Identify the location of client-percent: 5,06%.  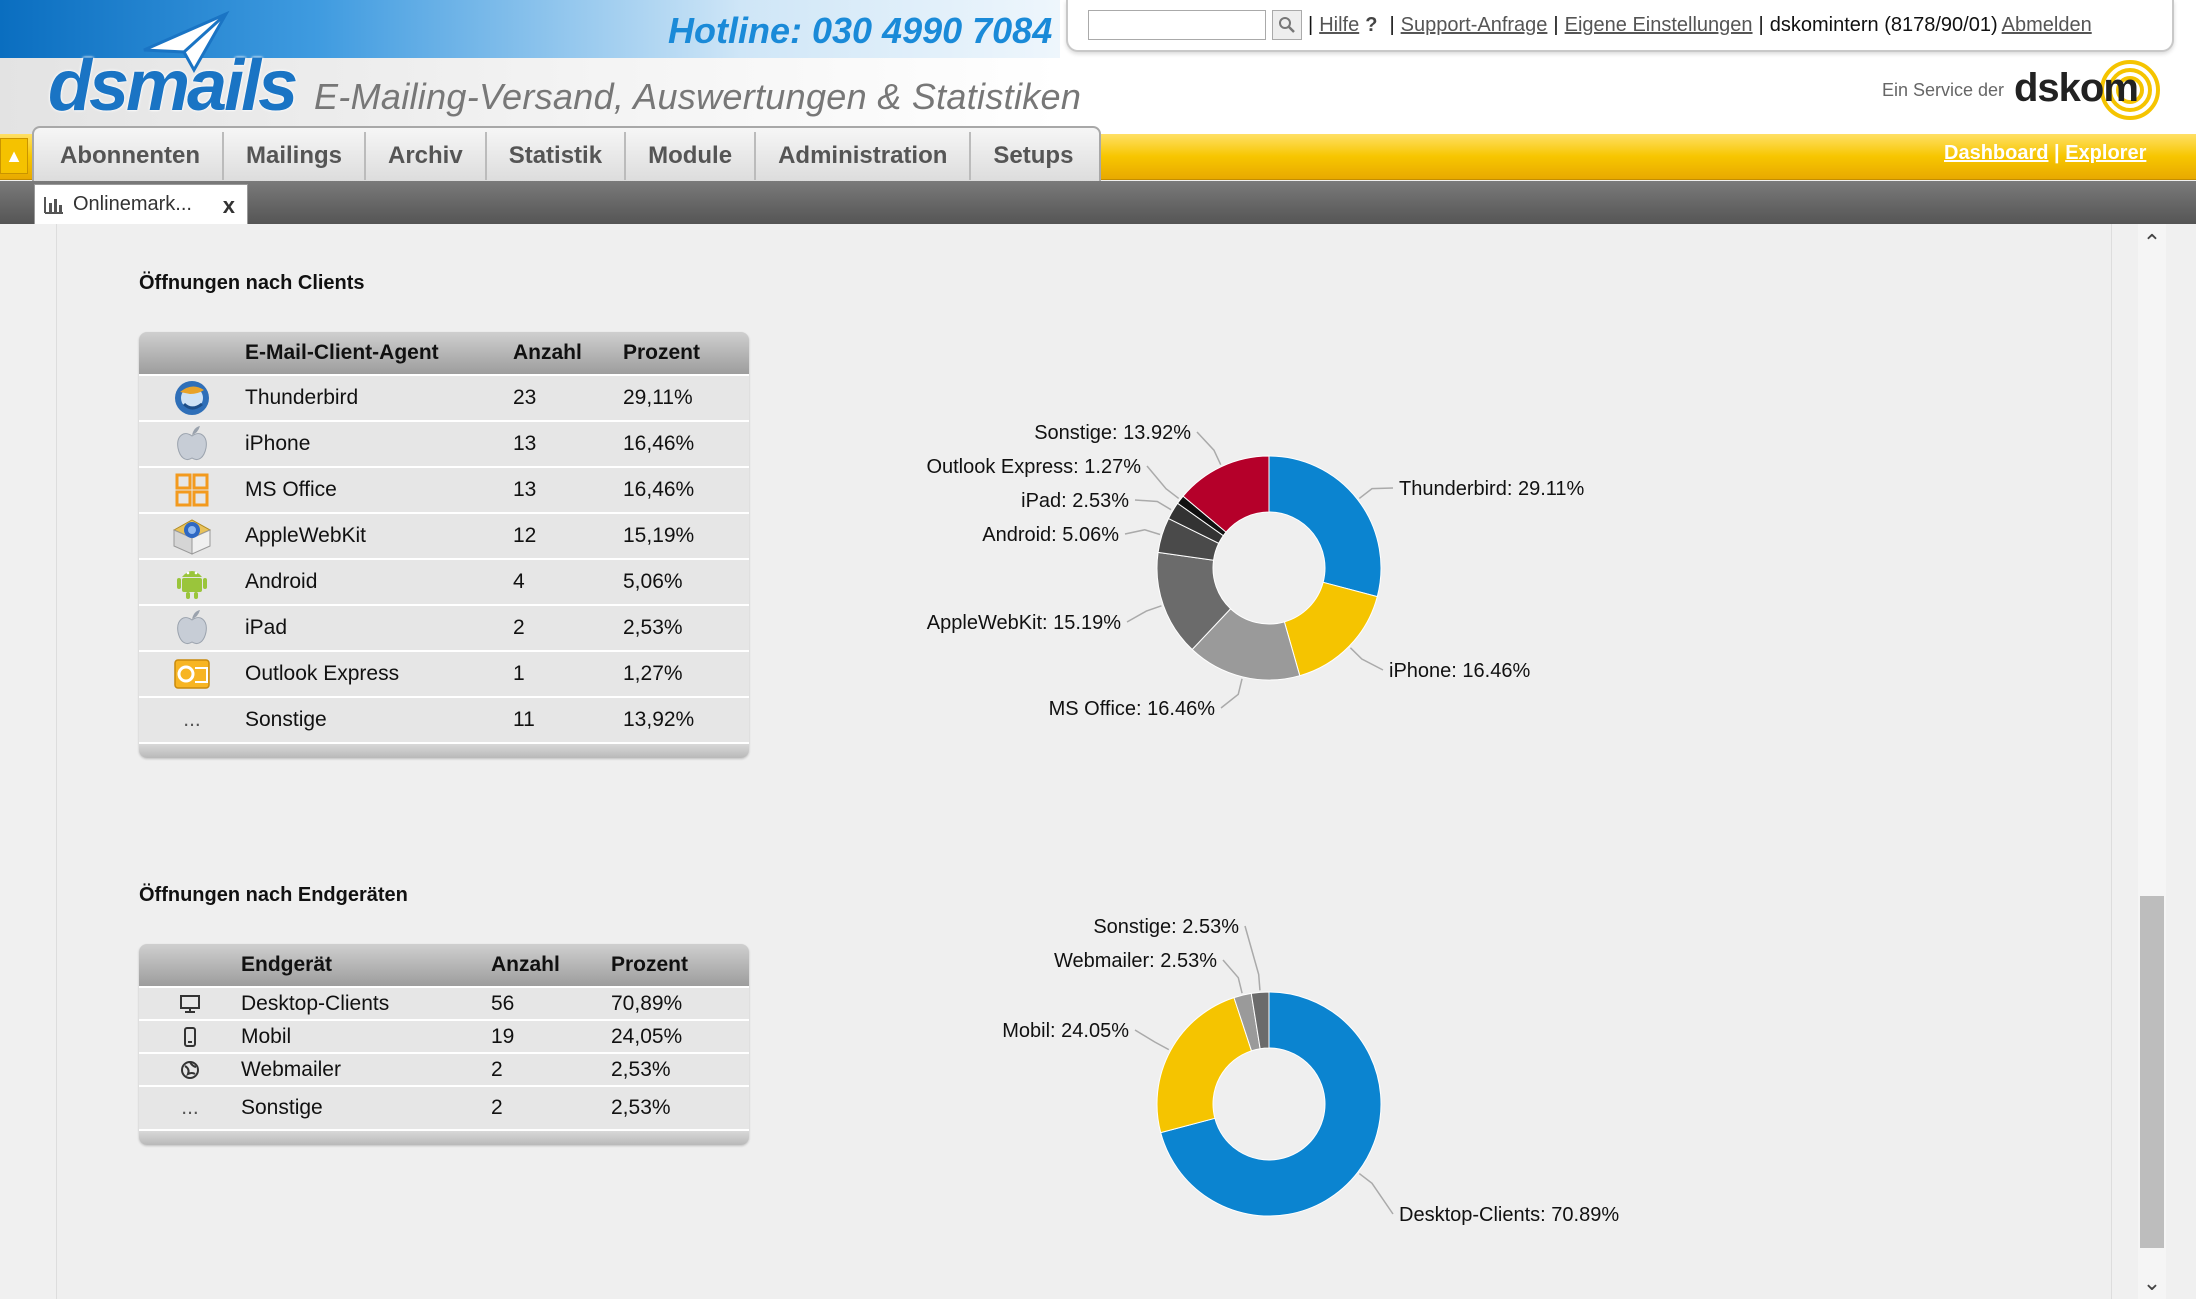
(653, 581).